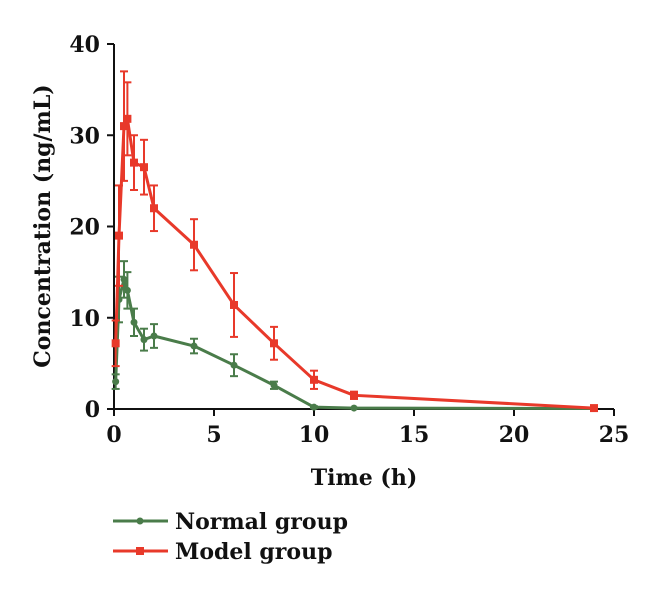 The width and height of the screenshot is (660, 600). I want to click on x-axis-title: Time (h), so click(364, 478).